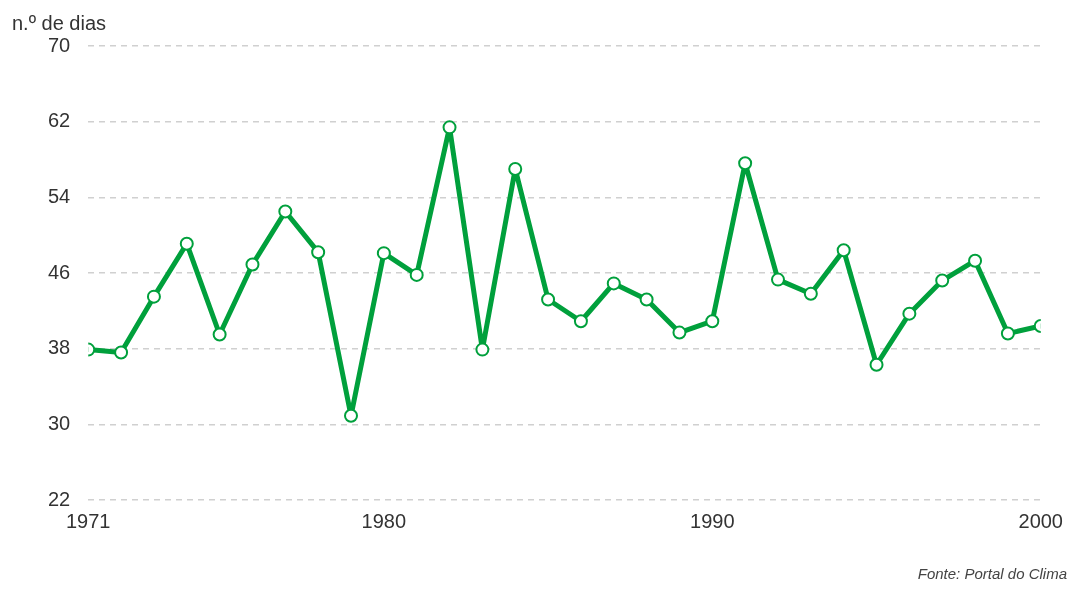  I want to click on y-tick-label: 46, so click(59, 271).